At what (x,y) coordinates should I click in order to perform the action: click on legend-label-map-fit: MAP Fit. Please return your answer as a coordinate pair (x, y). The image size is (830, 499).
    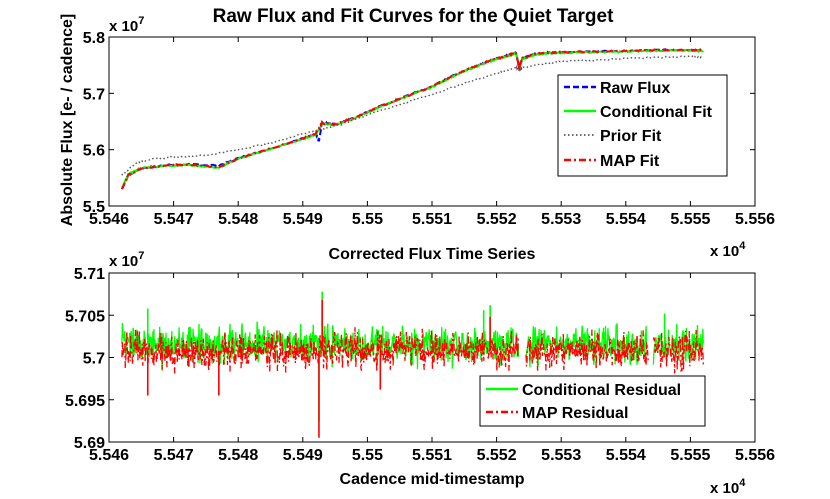
    Looking at the image, I should click on (630, 161).